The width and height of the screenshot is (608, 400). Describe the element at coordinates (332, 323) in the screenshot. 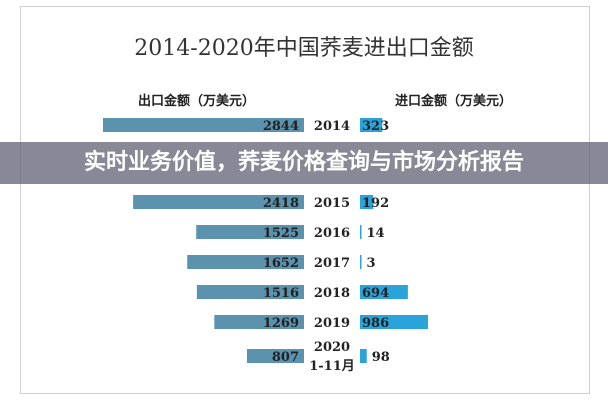

I see `year-label: 2019` at that location.